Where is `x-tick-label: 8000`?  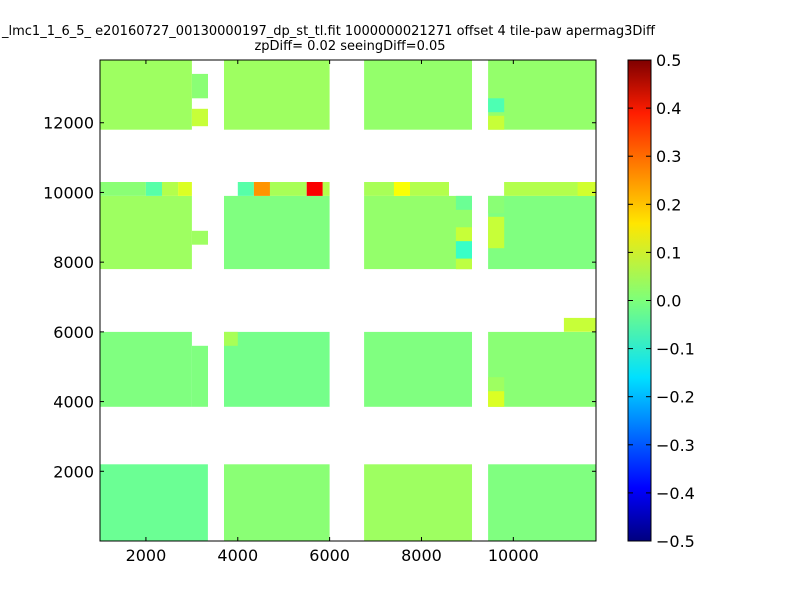
x-tick-label: 8000 is located at coordinates (421, 555).